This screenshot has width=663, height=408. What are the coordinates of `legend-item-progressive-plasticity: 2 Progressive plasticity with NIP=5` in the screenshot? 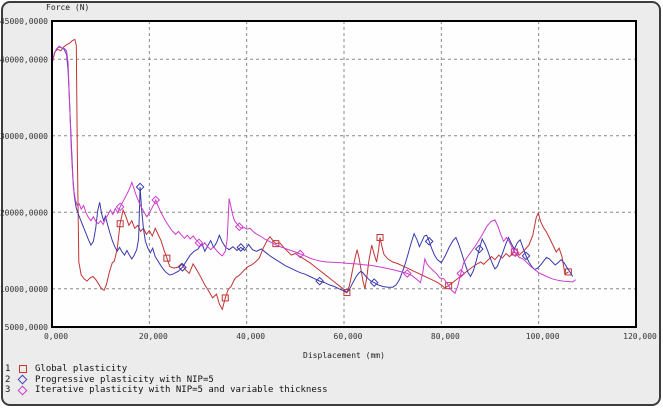 It's located at (166, 380).